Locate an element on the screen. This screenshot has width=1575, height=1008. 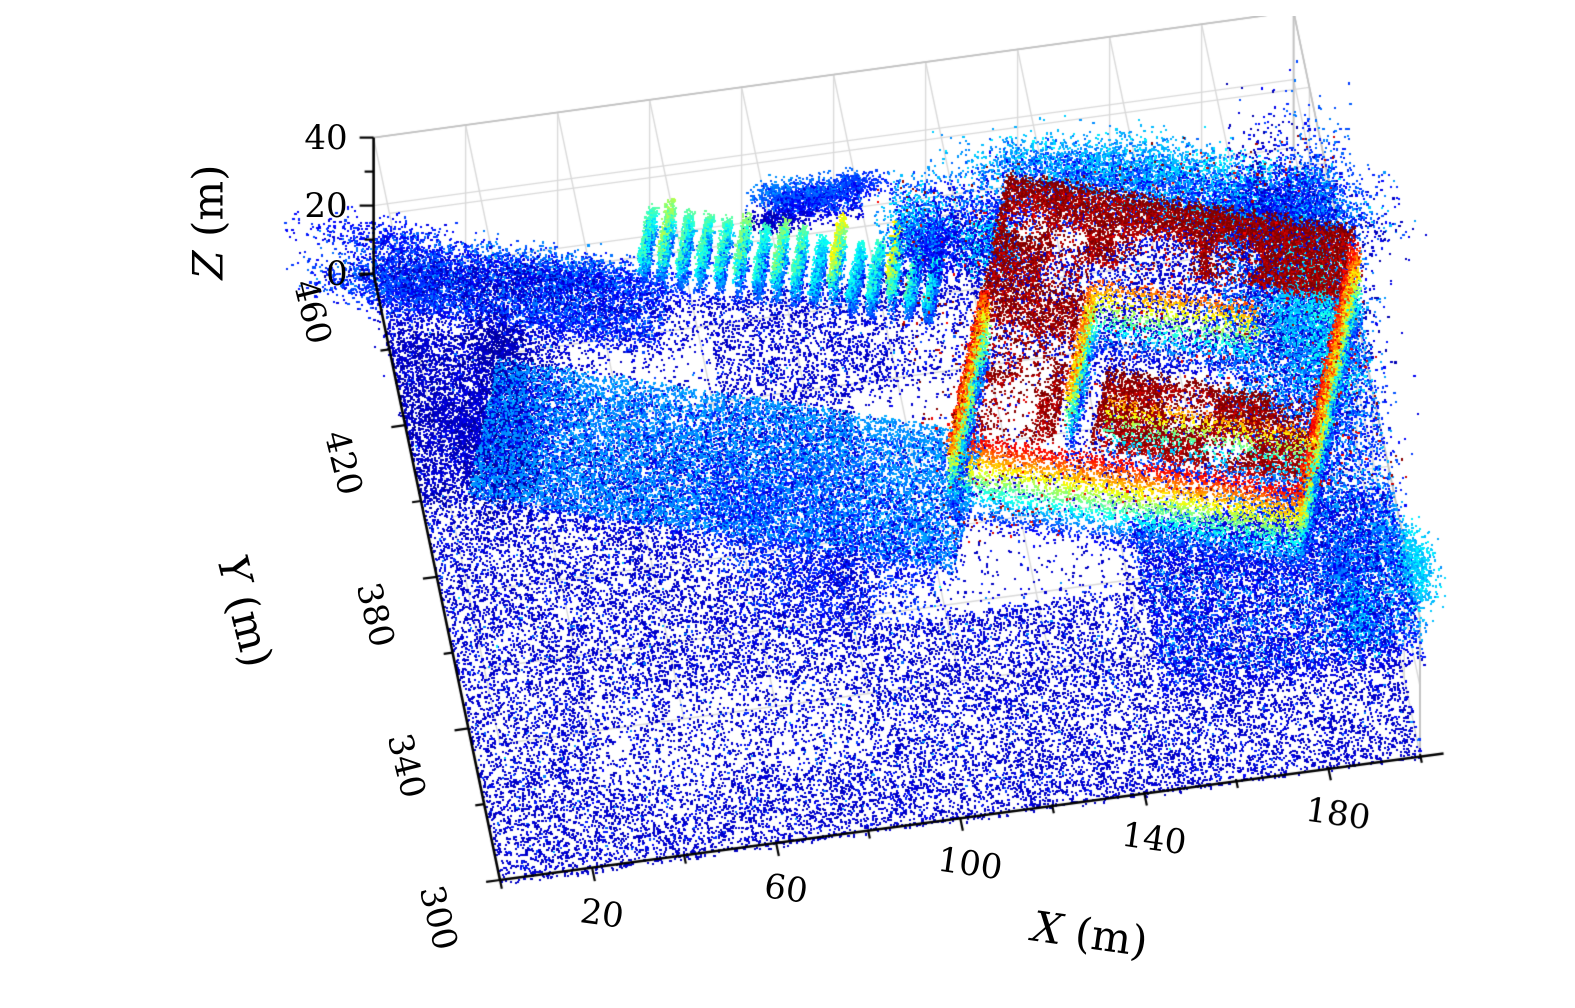
z-axis-unit: (m) is located at coordinates (208, 201).